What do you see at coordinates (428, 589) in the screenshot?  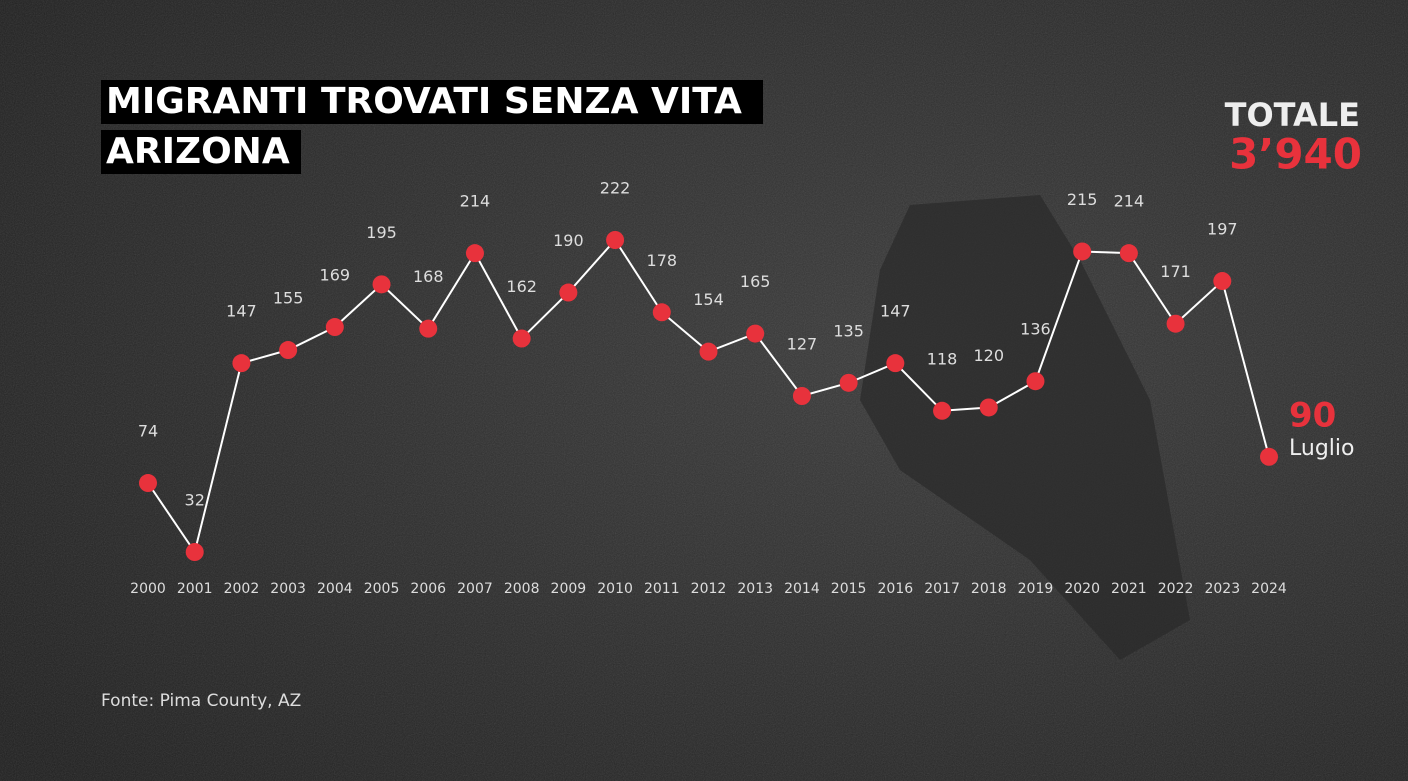 I see `x-tick-label: 2006` at bounding box center [428, 589].